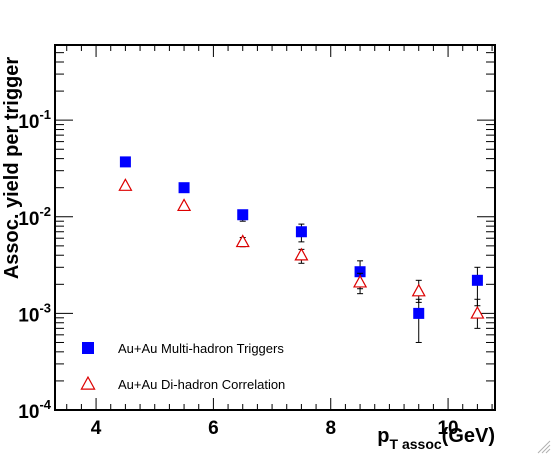 The height and width of the screenshot is (459, 551). What do you see at coordinates (330, 428) in the screenshot?
I see `x-tick-label: 8` at bounding box center [330, 428].